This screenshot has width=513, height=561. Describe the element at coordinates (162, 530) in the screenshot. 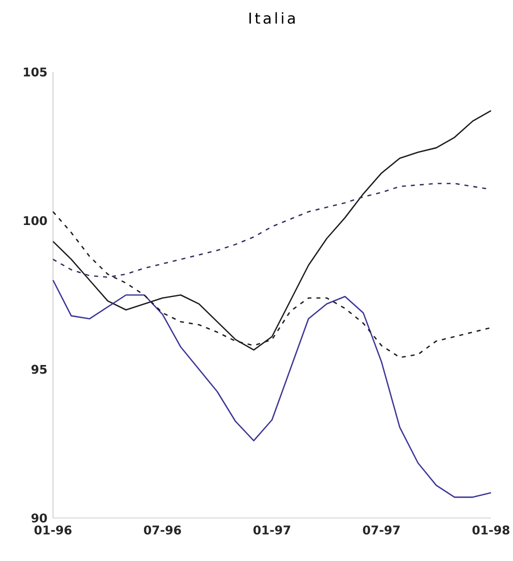

I see `x-tick-label: 07-96` at that location.